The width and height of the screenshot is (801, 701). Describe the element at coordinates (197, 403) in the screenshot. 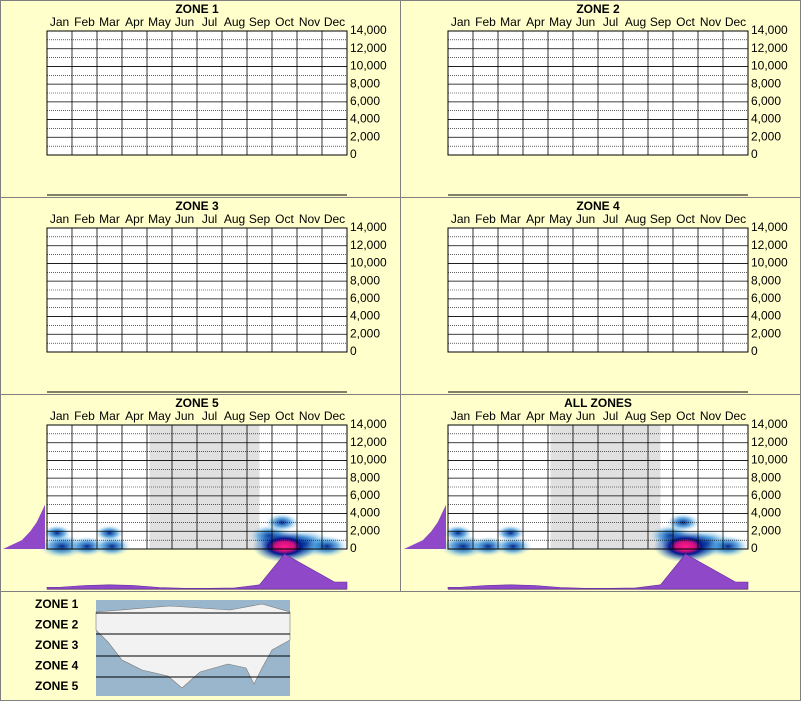

I see `chart-title: ZONE 5` at that location.